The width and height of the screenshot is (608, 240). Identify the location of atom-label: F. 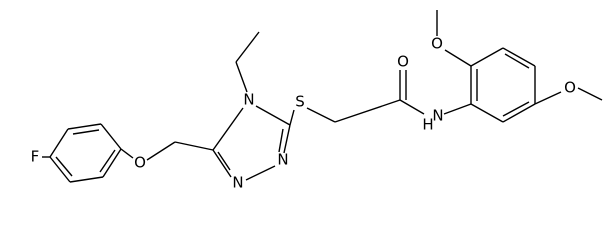
(35, 157).